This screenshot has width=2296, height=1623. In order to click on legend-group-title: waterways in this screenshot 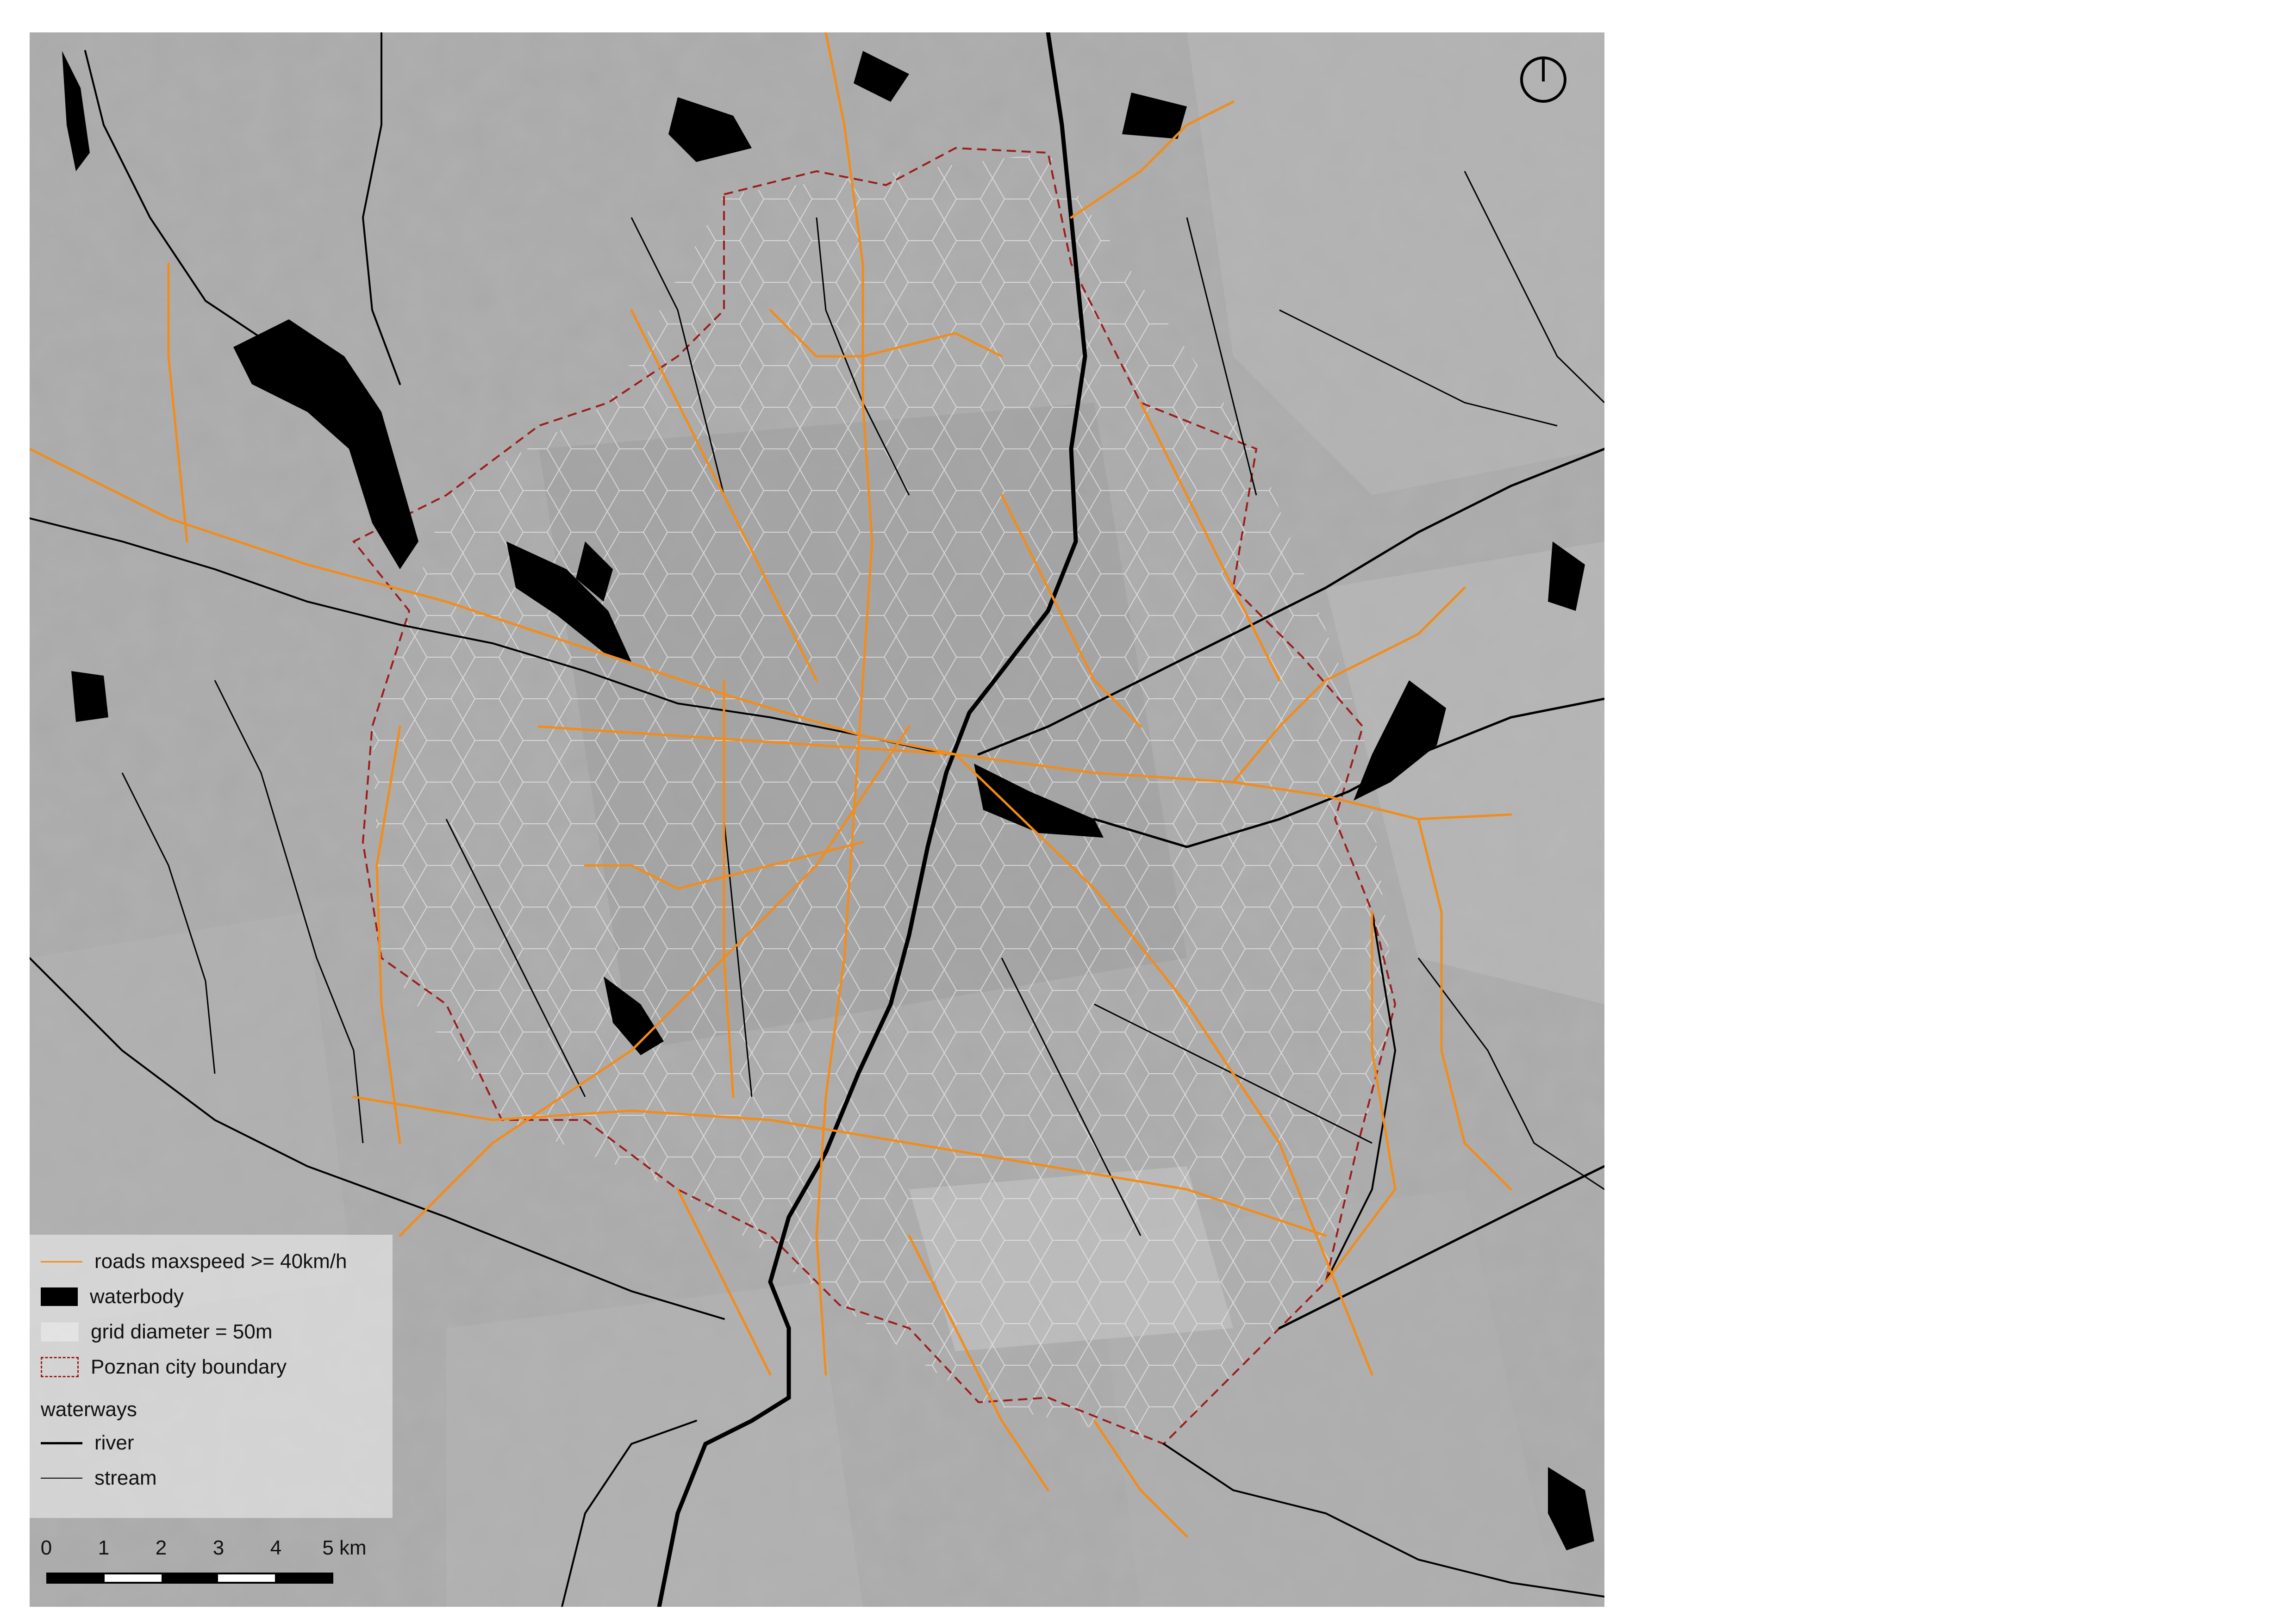, I will do `click(89, 1409)`.